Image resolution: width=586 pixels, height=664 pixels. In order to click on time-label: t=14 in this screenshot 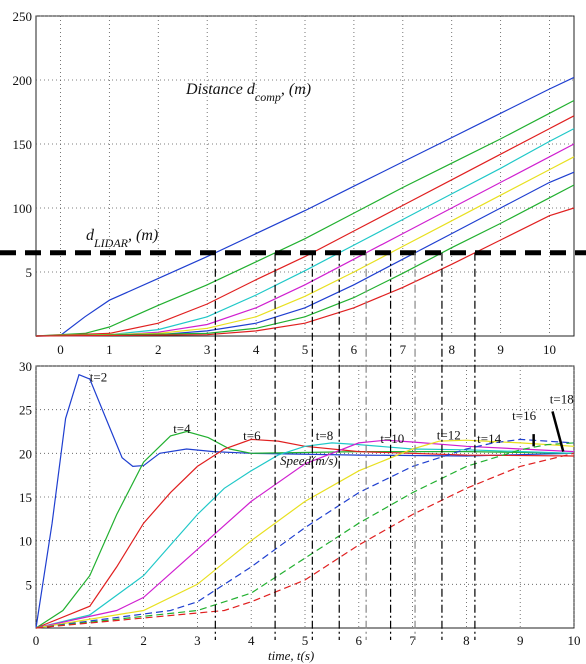, I will do `click(489, 438)`.